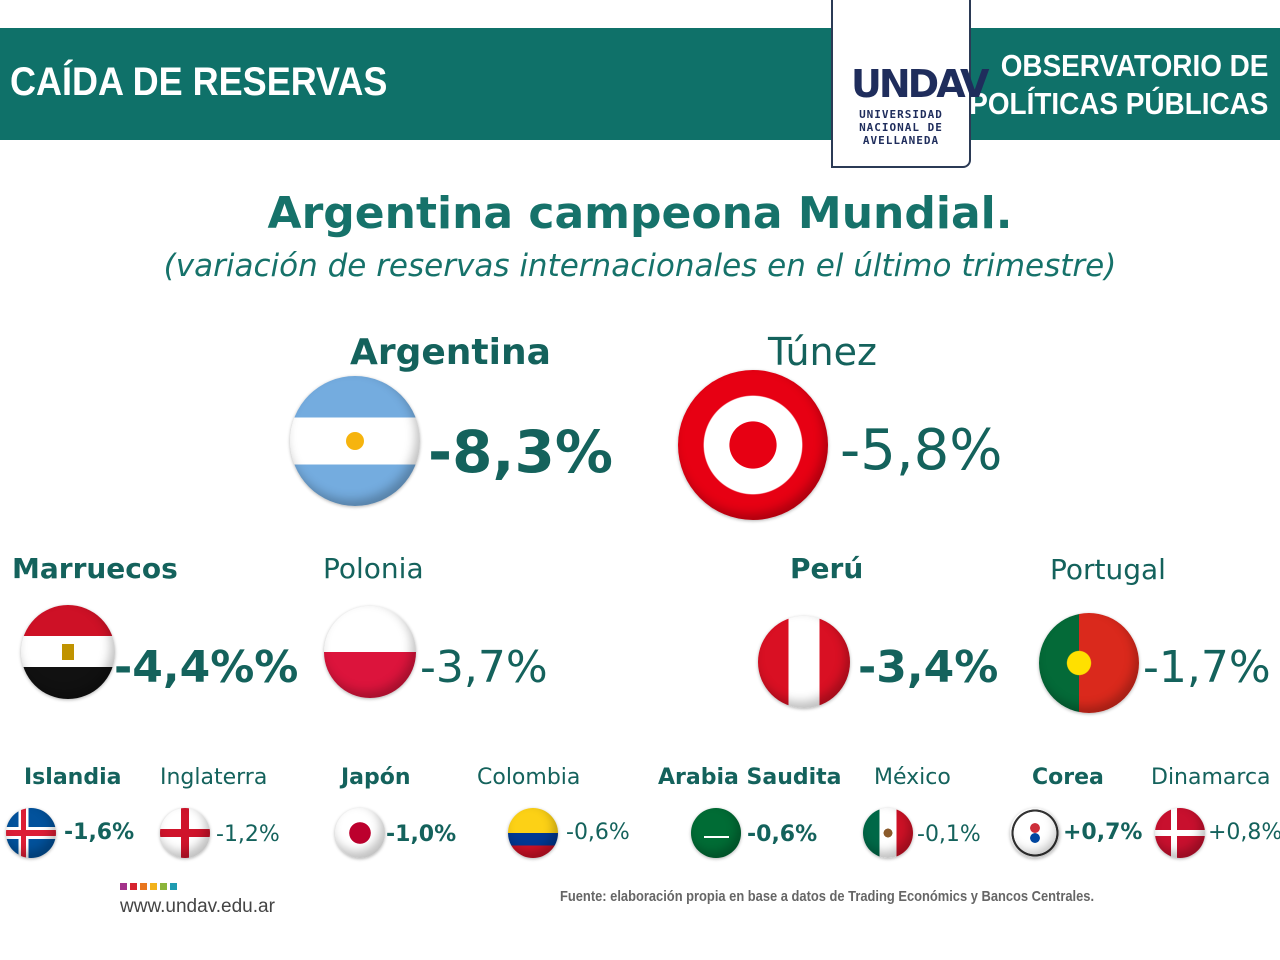 This screenshot has width=1280, height=960. What do you see at coordinates (416, 84) in the screenshot?
I see `header-band-left` at bounding box center [416, 84].